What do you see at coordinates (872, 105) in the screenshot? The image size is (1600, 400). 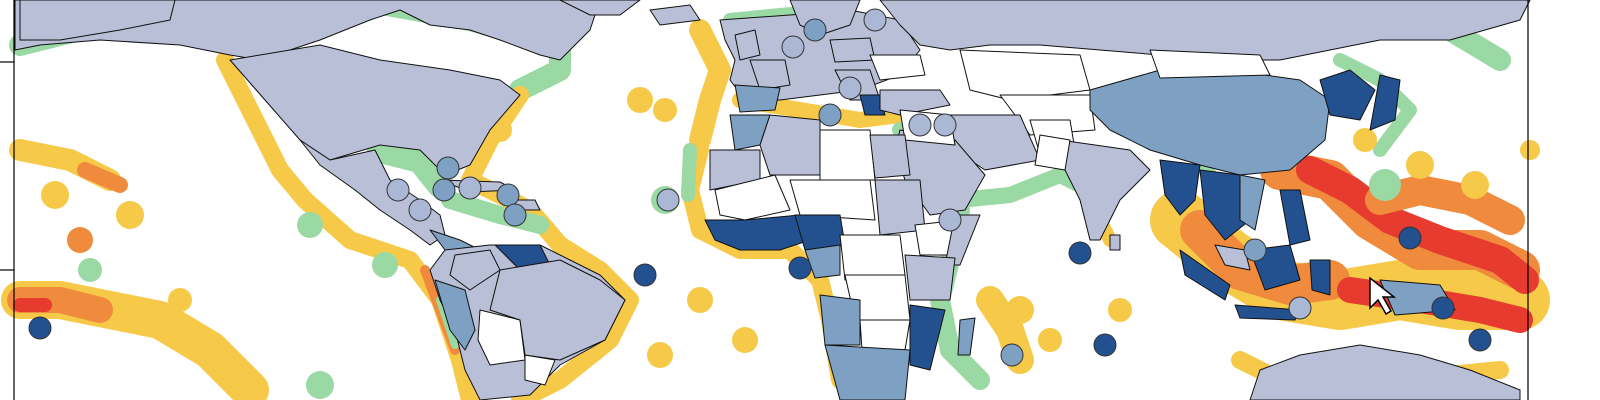 I see `country-greece` at bounding box center [872, 105].